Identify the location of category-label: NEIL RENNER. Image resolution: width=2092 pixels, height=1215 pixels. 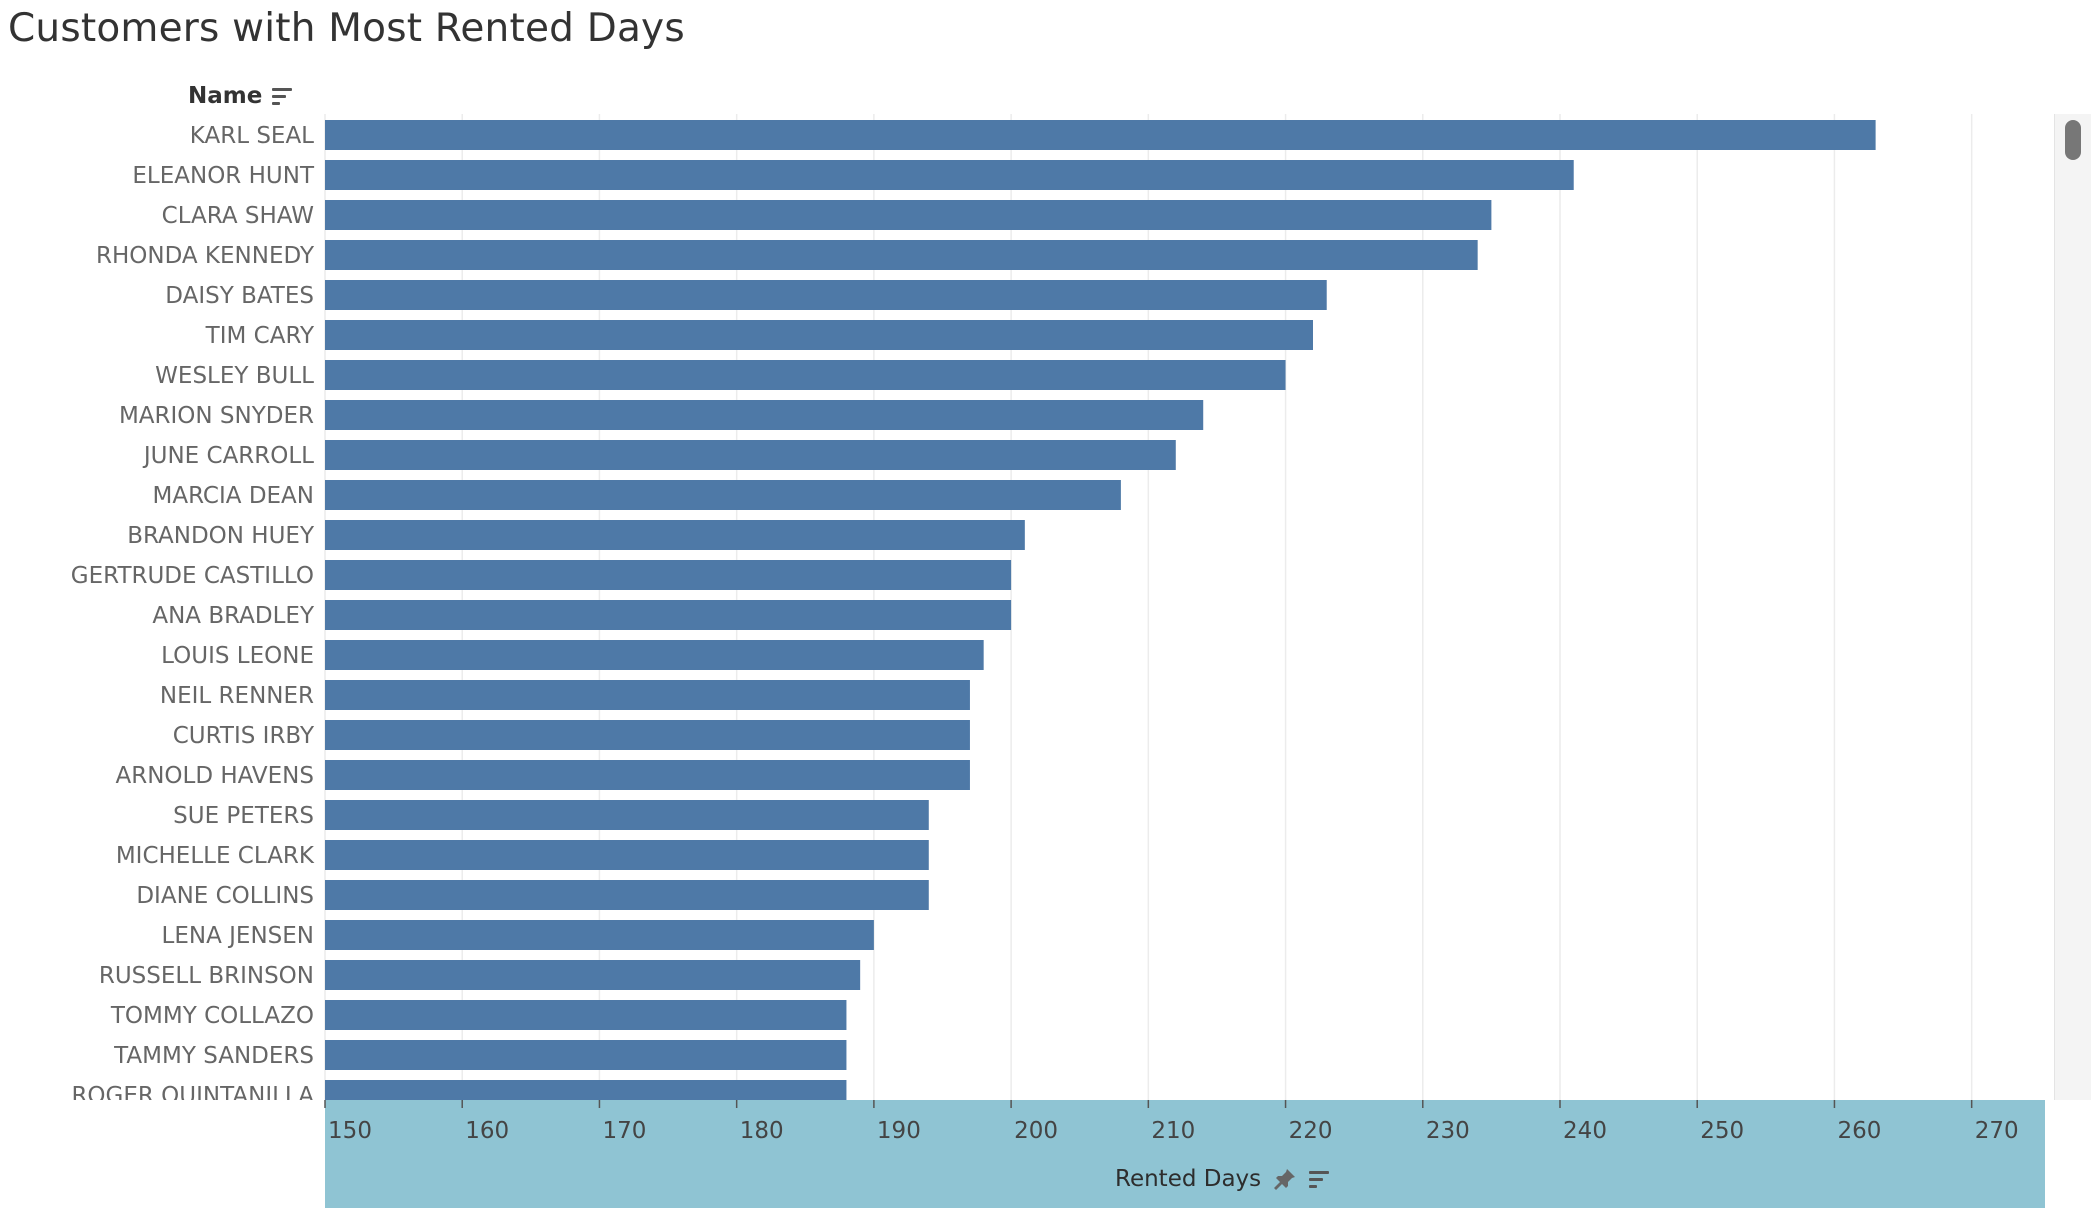
(237, 696).